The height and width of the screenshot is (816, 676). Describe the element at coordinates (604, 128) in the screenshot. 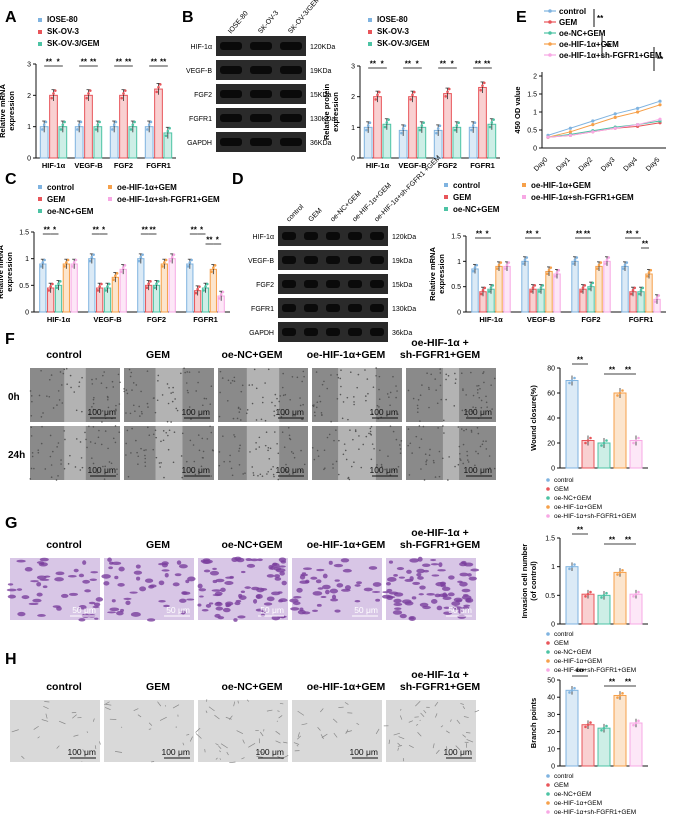

I see `series-line` at that location.